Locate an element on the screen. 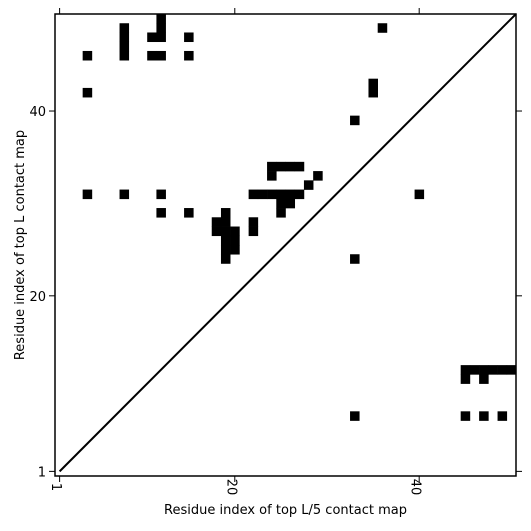 This screenshot has width=531, height=531. y-tick-label: 40 is located at coordinates (37, 112).